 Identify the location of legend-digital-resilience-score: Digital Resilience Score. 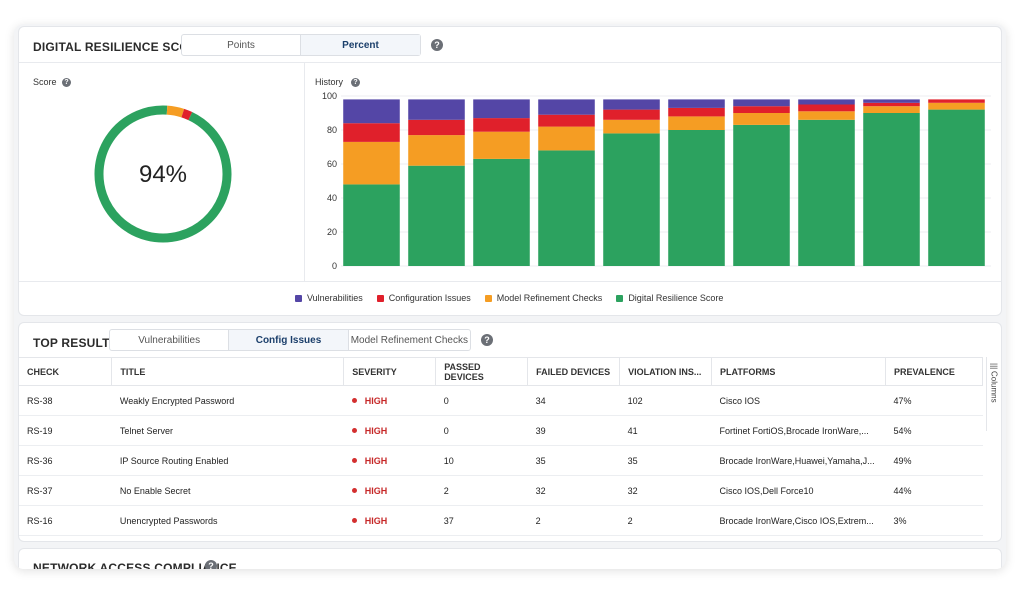
(669, 298).